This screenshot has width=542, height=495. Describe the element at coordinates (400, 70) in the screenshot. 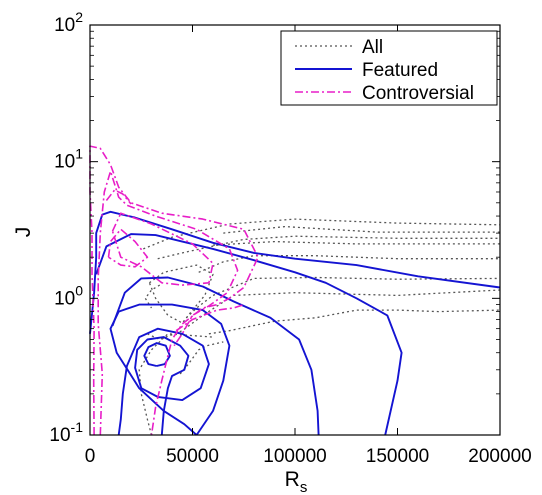

I see `legend-label-featured: Featured` at that location.